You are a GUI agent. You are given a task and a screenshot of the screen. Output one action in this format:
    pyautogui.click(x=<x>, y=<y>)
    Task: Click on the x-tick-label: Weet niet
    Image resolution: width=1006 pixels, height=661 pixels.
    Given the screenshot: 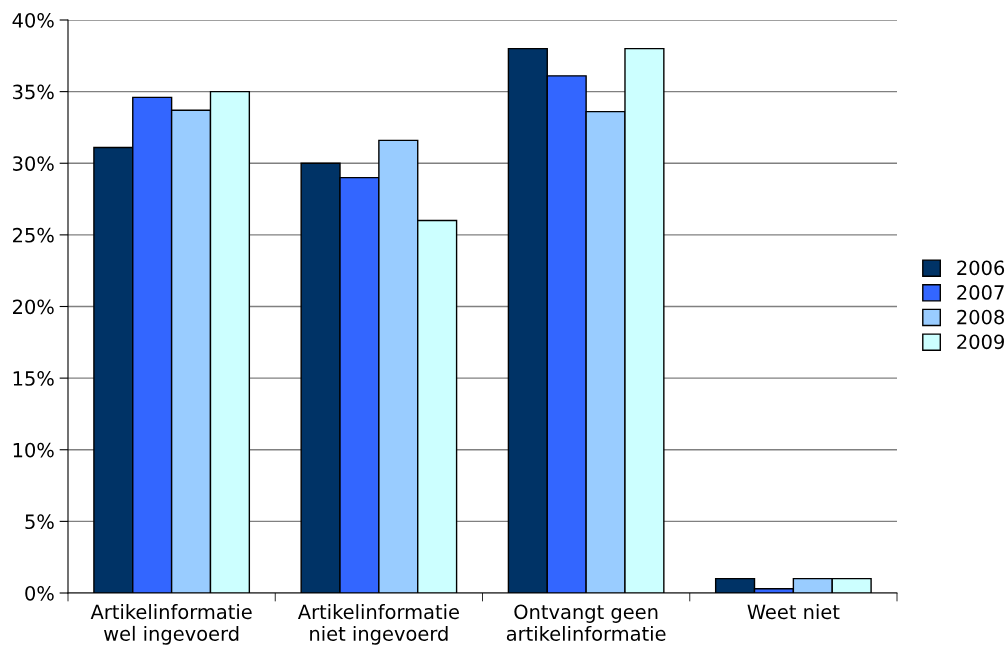 What is the action you would take?
    pyautogui.click(x=793, y=612)
    